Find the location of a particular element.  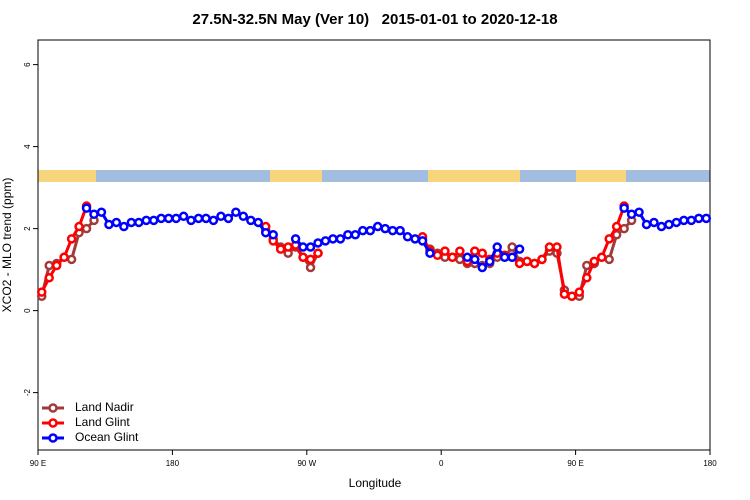

y-tick-label: -2 is located at coordinates (27, 392).